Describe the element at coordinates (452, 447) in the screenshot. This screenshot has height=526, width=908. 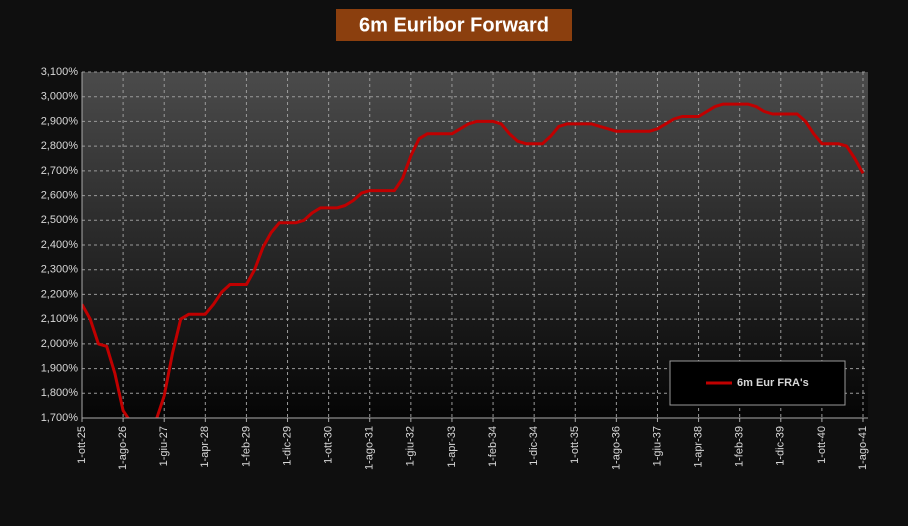
I see `x-tick-label: 1-apr-33` at that location.